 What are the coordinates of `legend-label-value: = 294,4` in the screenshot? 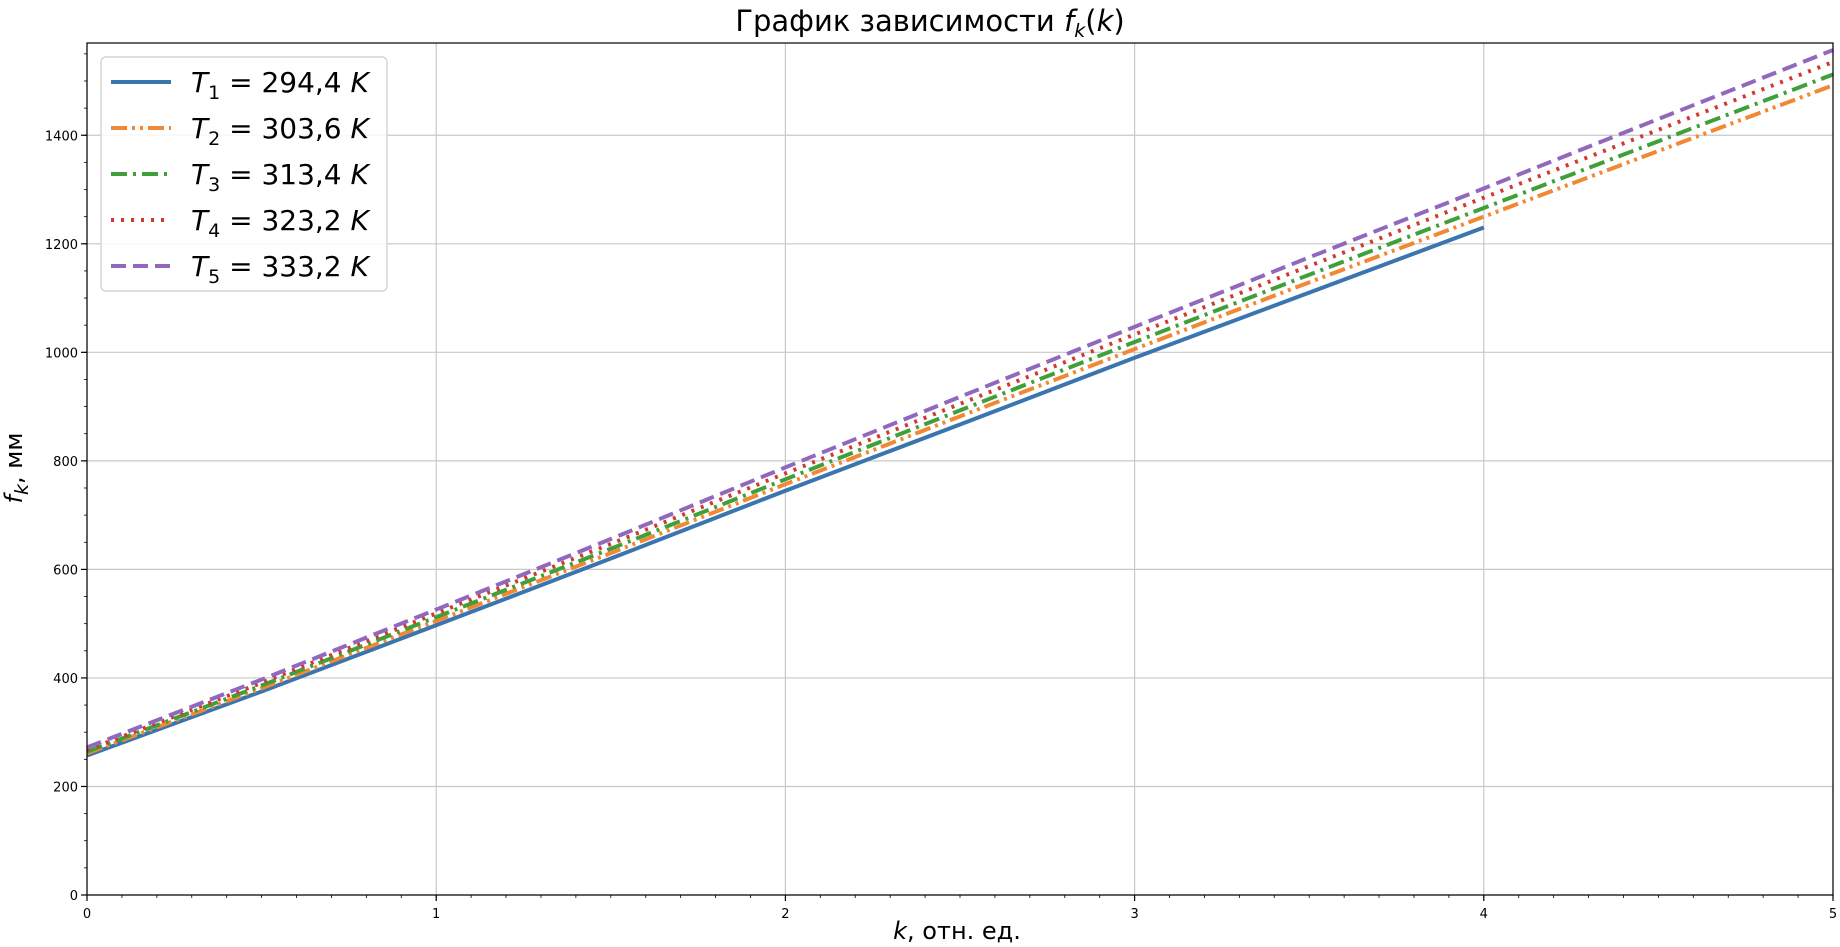 It's located at (285, 82).